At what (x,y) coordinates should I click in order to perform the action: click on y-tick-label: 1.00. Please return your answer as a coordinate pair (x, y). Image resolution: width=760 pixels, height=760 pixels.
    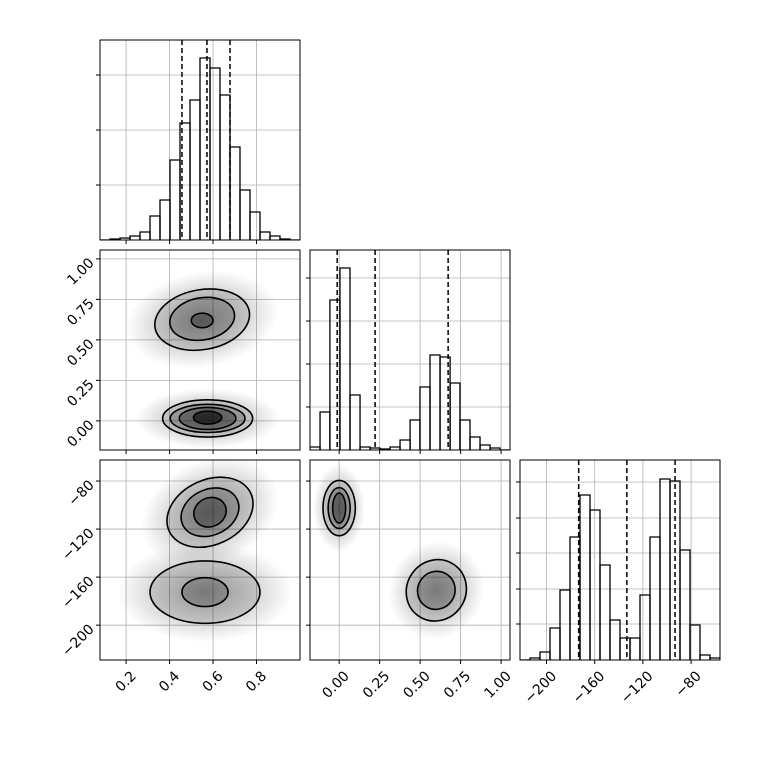
    Looking at the image, I should click on (80, 271).